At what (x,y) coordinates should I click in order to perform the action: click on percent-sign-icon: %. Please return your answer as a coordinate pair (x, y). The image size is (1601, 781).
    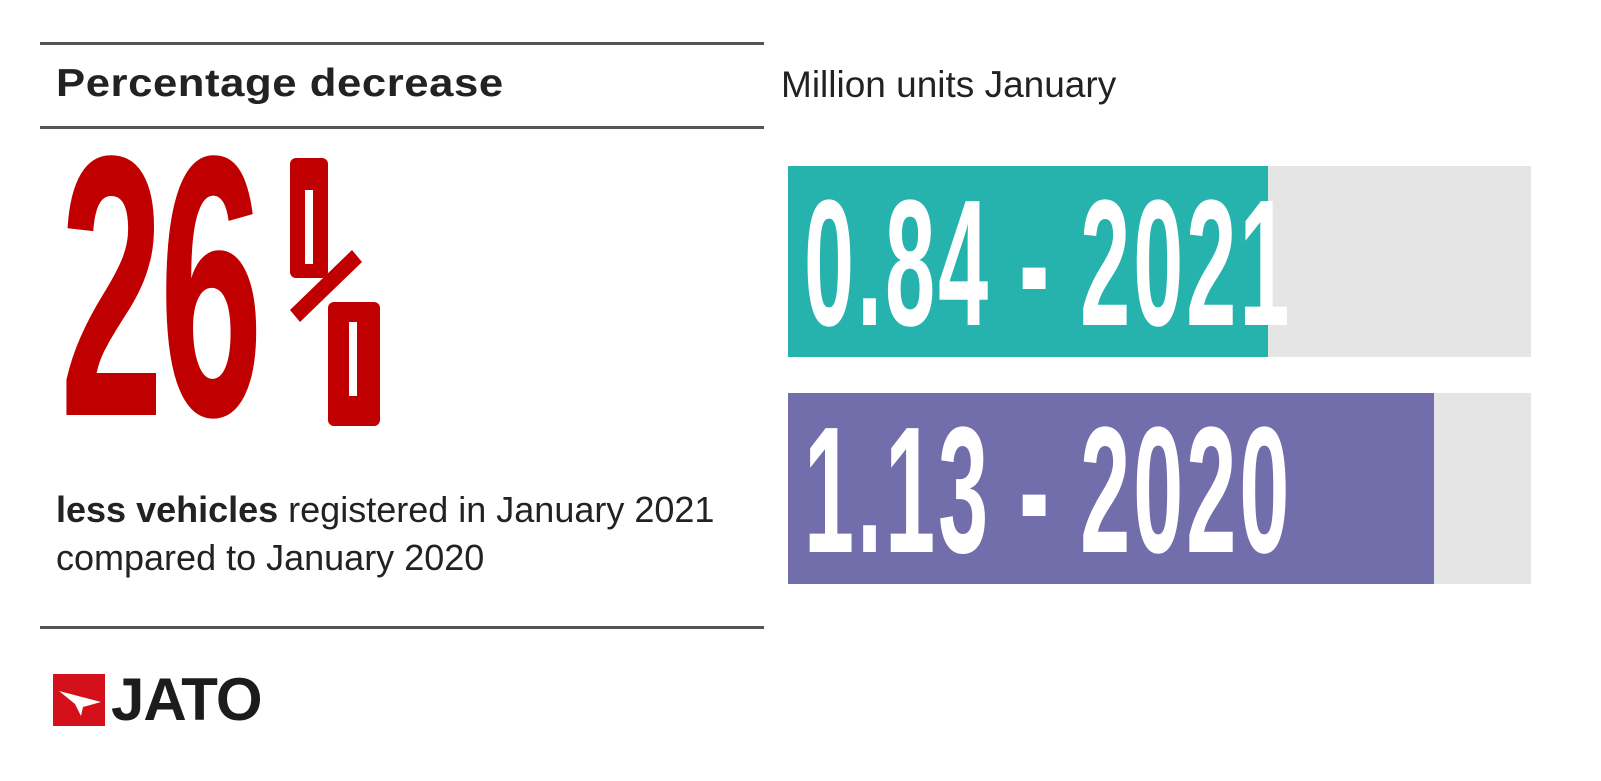
    Looking at the image, I should click on (331, 288).